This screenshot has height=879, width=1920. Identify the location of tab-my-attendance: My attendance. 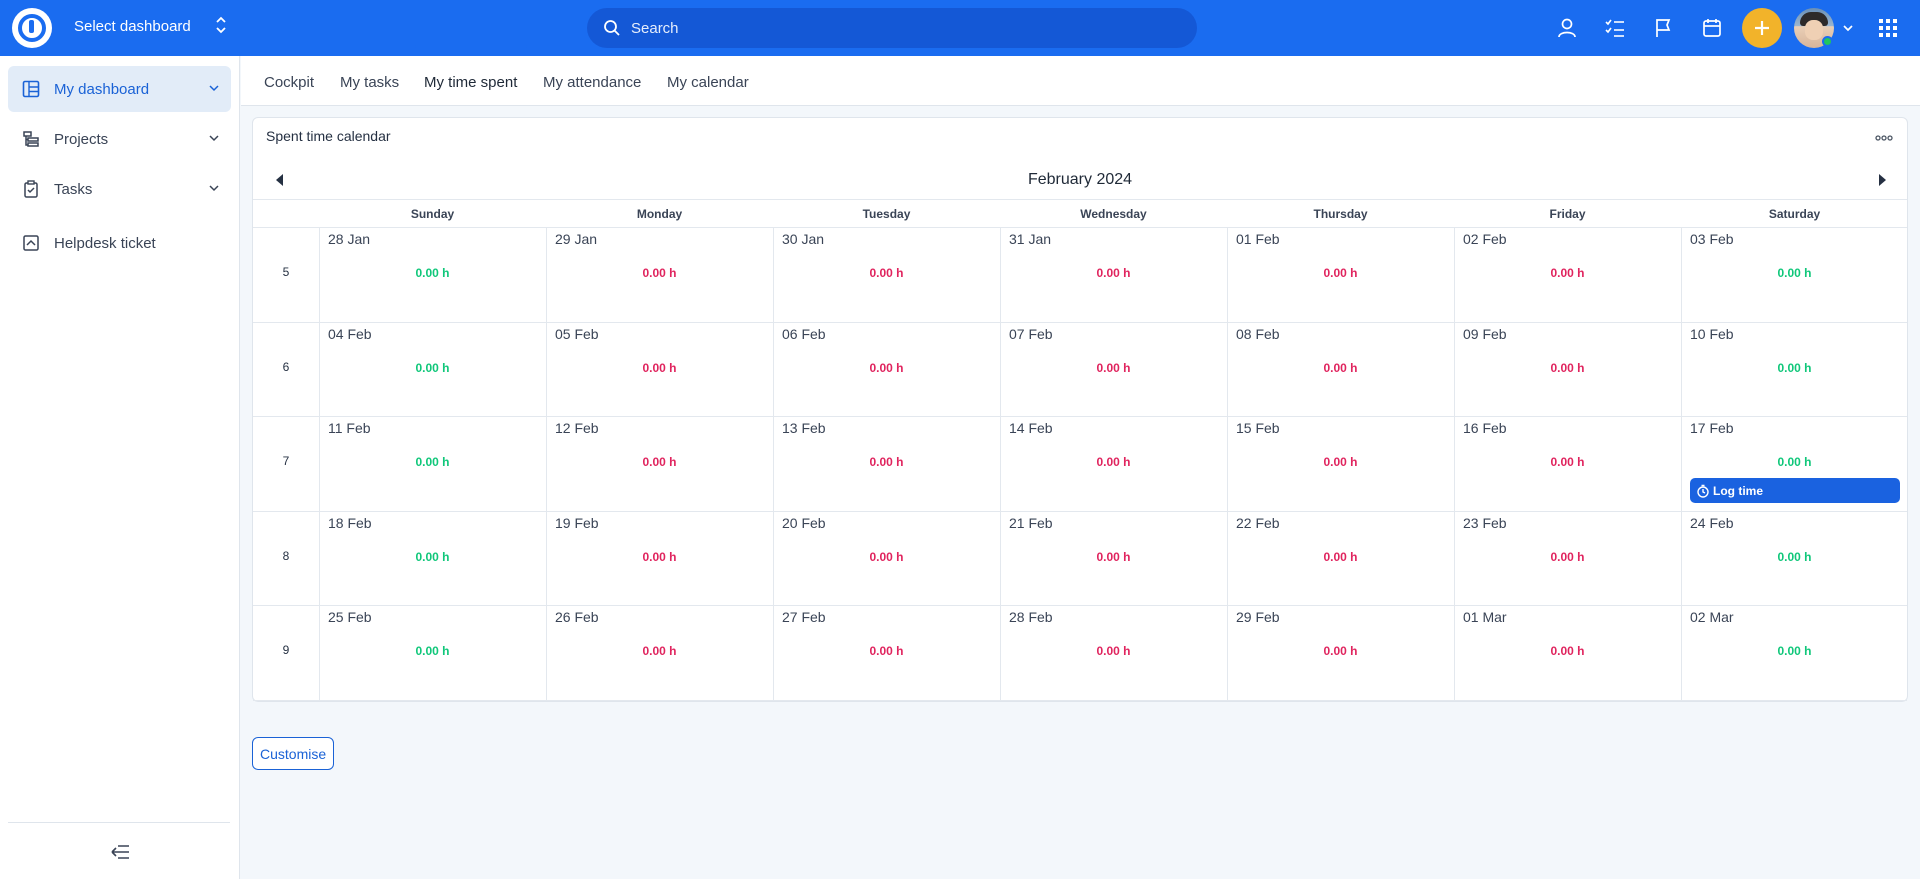
(592, 82).